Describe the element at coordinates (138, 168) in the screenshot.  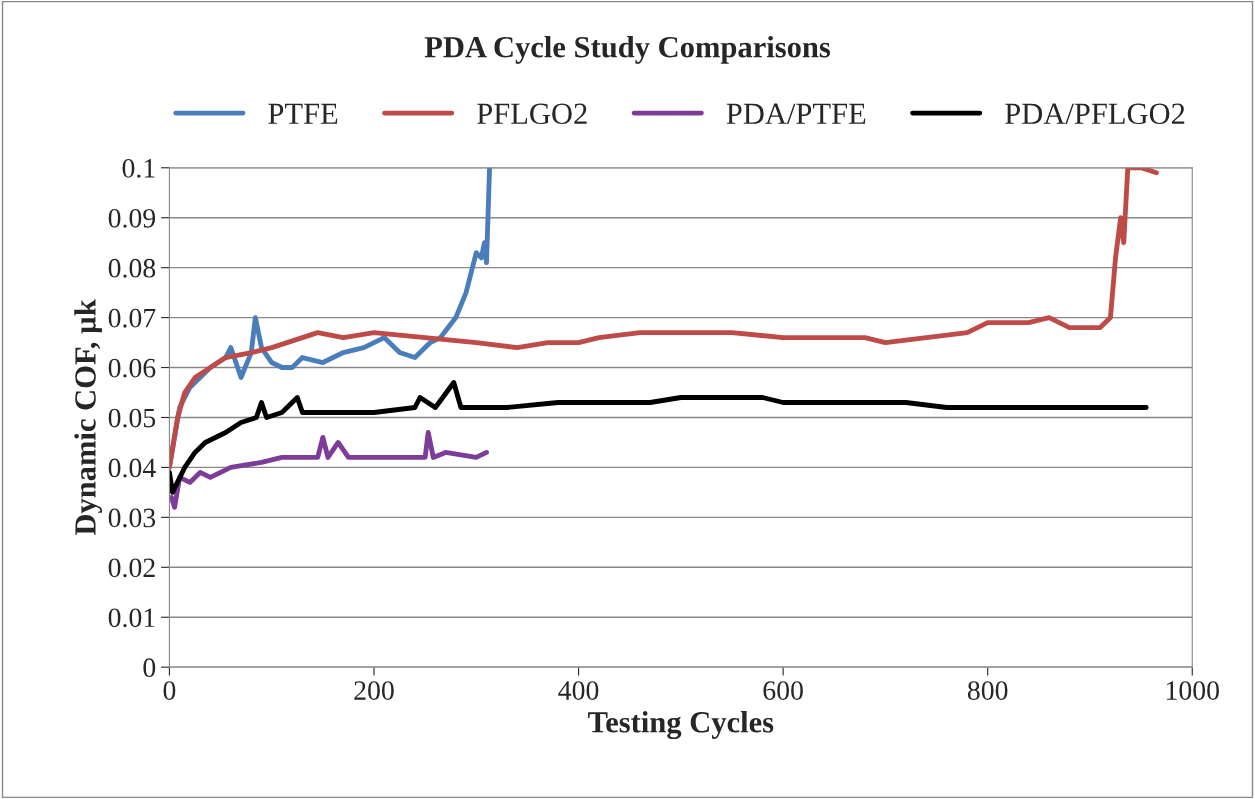
I see `y-tick-label: 0.1` at that location.